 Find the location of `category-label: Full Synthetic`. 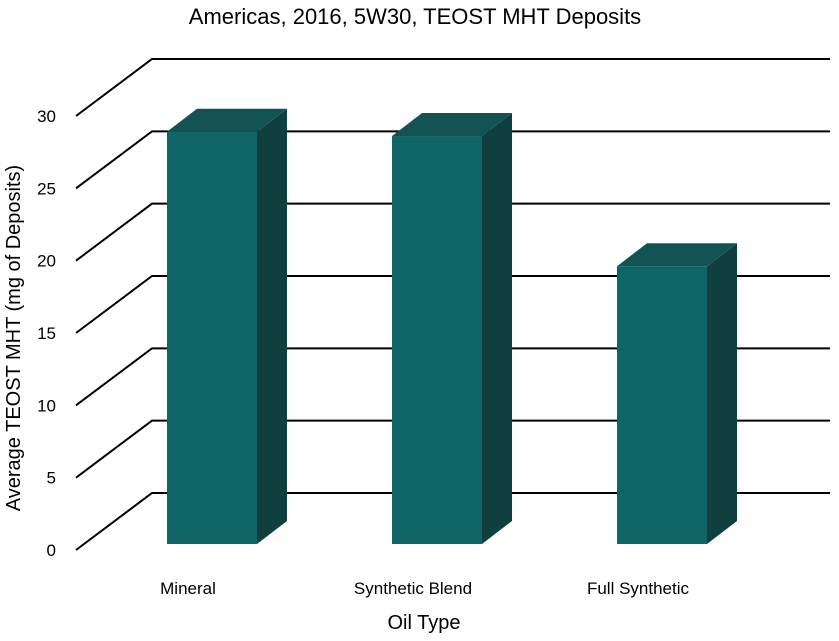

category-label: Full Synthetic is located at coordinates (638, 588).